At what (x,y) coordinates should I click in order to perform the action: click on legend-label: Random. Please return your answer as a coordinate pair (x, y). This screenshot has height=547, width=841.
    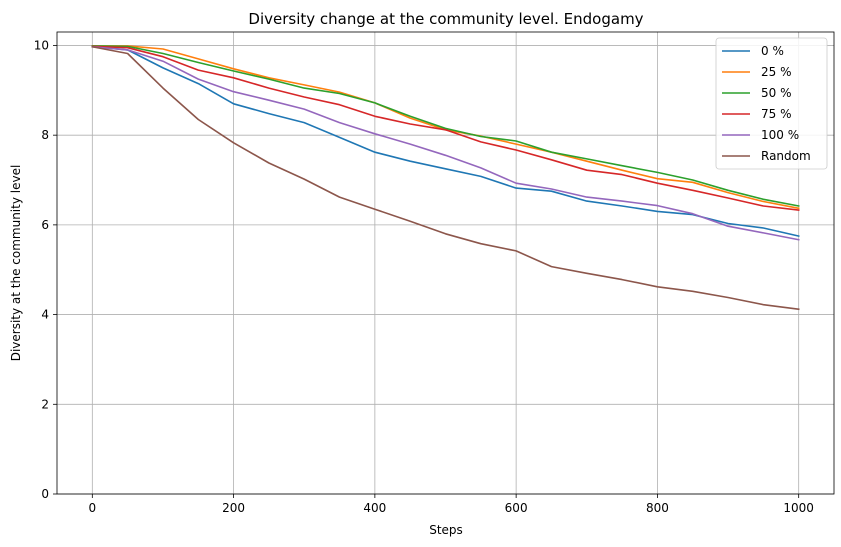
    Looking at the image, I should click on (786, 156).